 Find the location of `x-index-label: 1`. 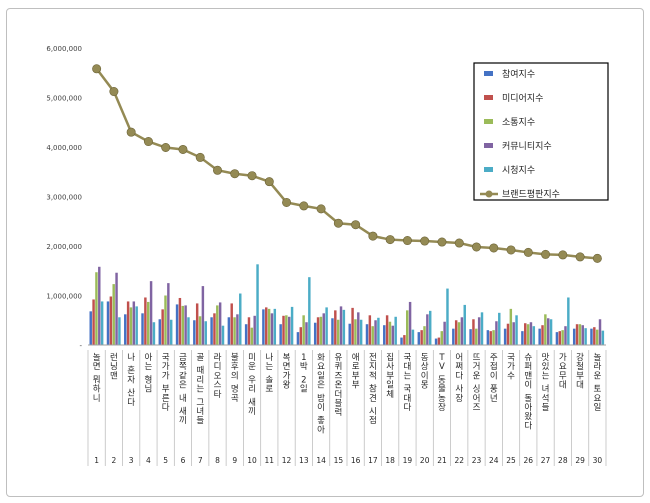

x-index-label: 1 is located at coordinates (96, 460).